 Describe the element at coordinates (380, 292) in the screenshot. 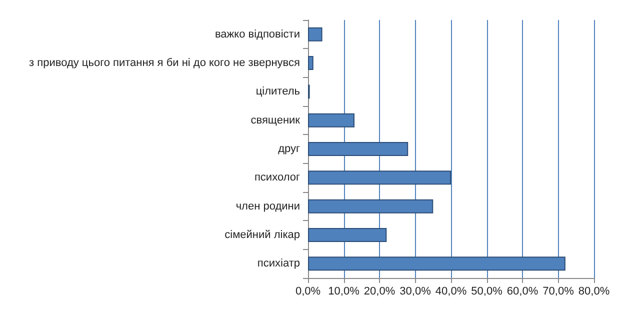

I see `x-tick-label: 20,0%` at that location.